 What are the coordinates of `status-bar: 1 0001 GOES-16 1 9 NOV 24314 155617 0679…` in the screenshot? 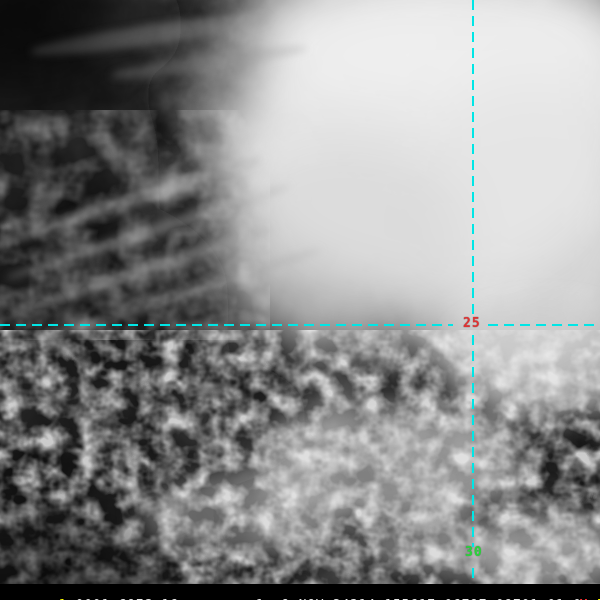 It's located at (300, 592).